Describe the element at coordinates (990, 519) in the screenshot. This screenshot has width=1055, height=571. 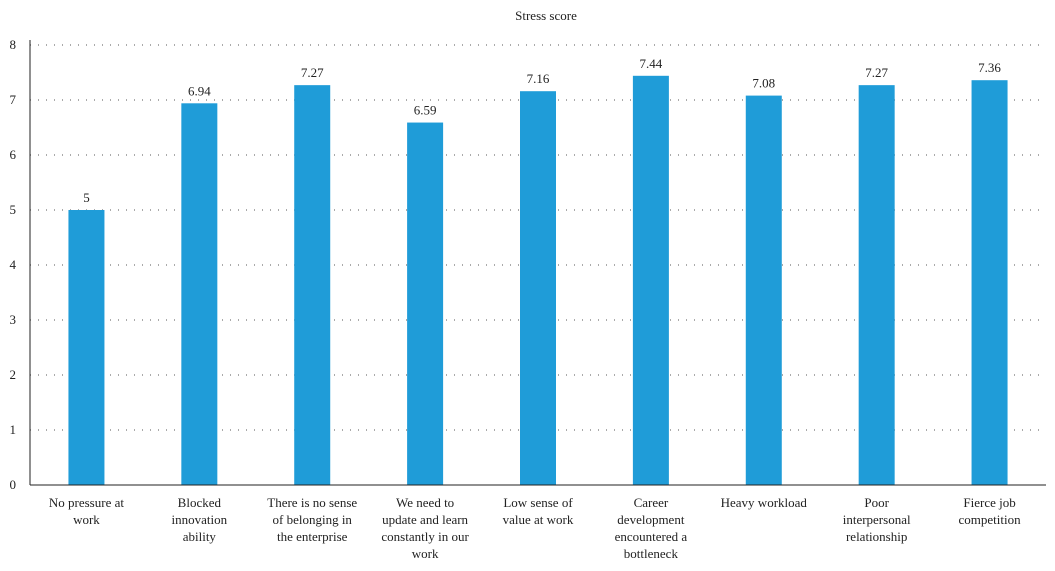
I see `category-label-line: competition` at that location.